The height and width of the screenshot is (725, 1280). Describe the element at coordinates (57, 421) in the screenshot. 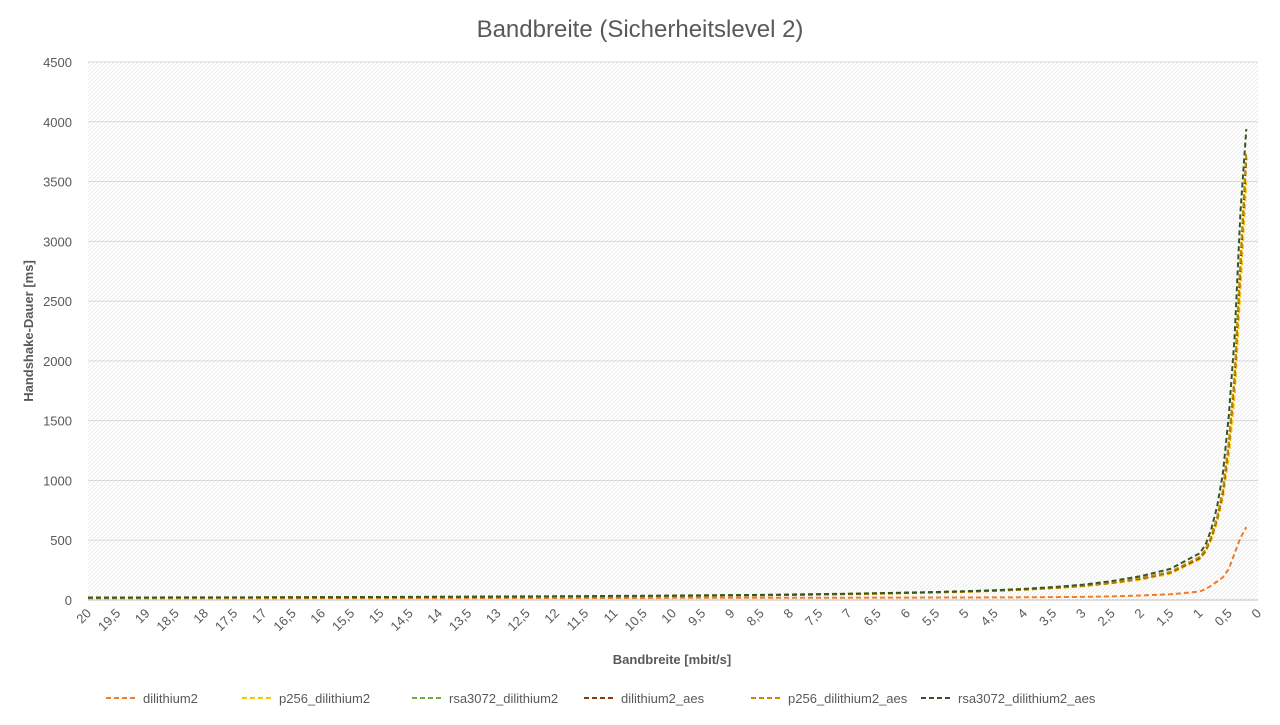

I see `y-tick-label: 1500` at that location.